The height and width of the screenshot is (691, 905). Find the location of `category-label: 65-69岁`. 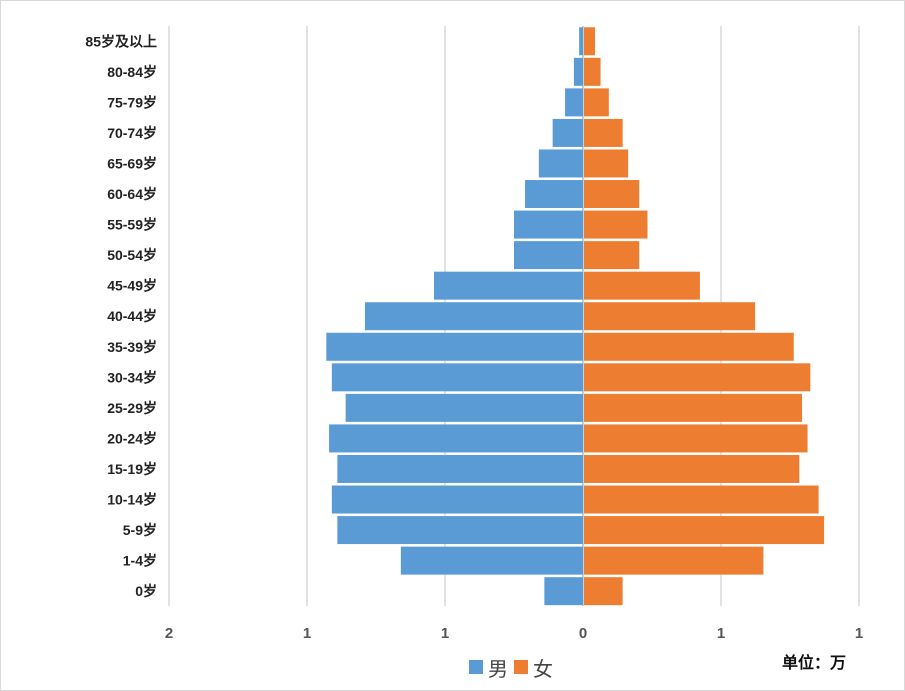

category-label: 65-69岁 is located at coordinates (132, 163).